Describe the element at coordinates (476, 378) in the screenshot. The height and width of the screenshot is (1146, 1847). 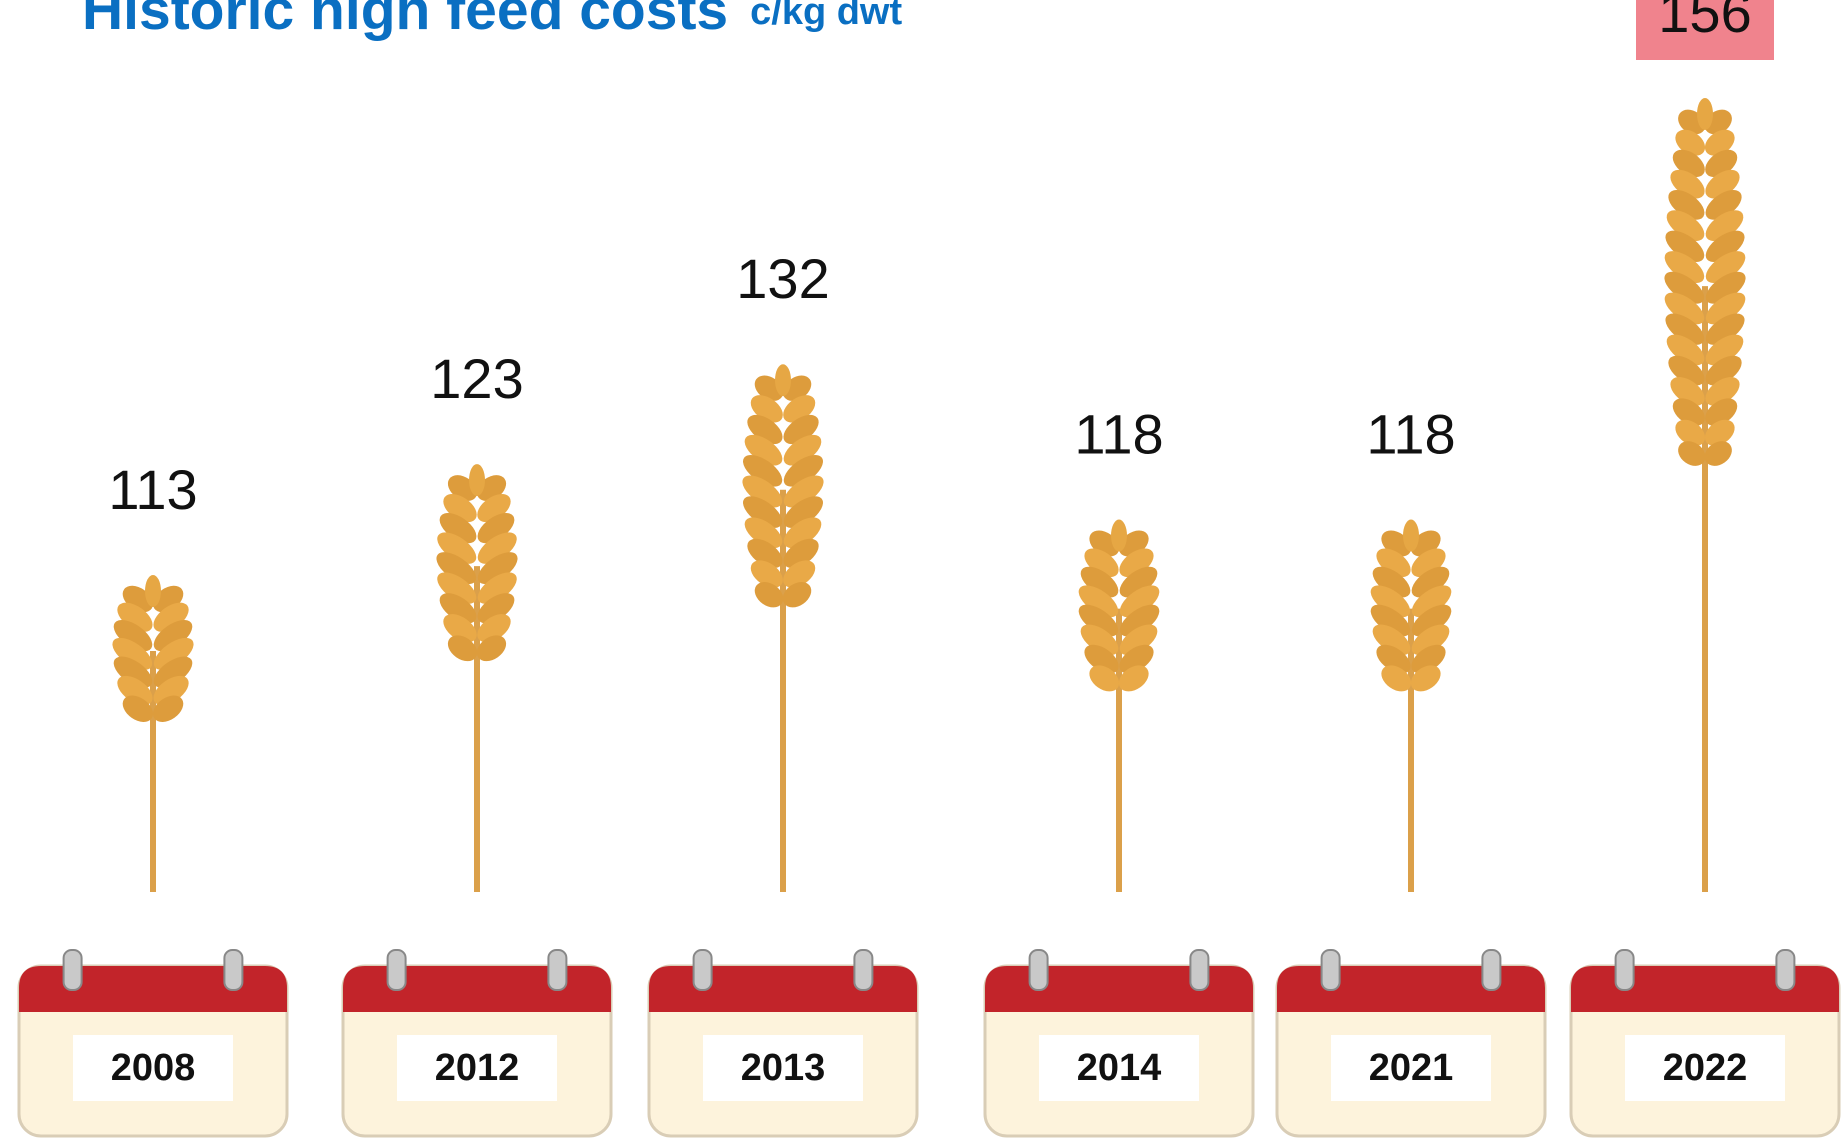
I see `value-label: 123` at that location.